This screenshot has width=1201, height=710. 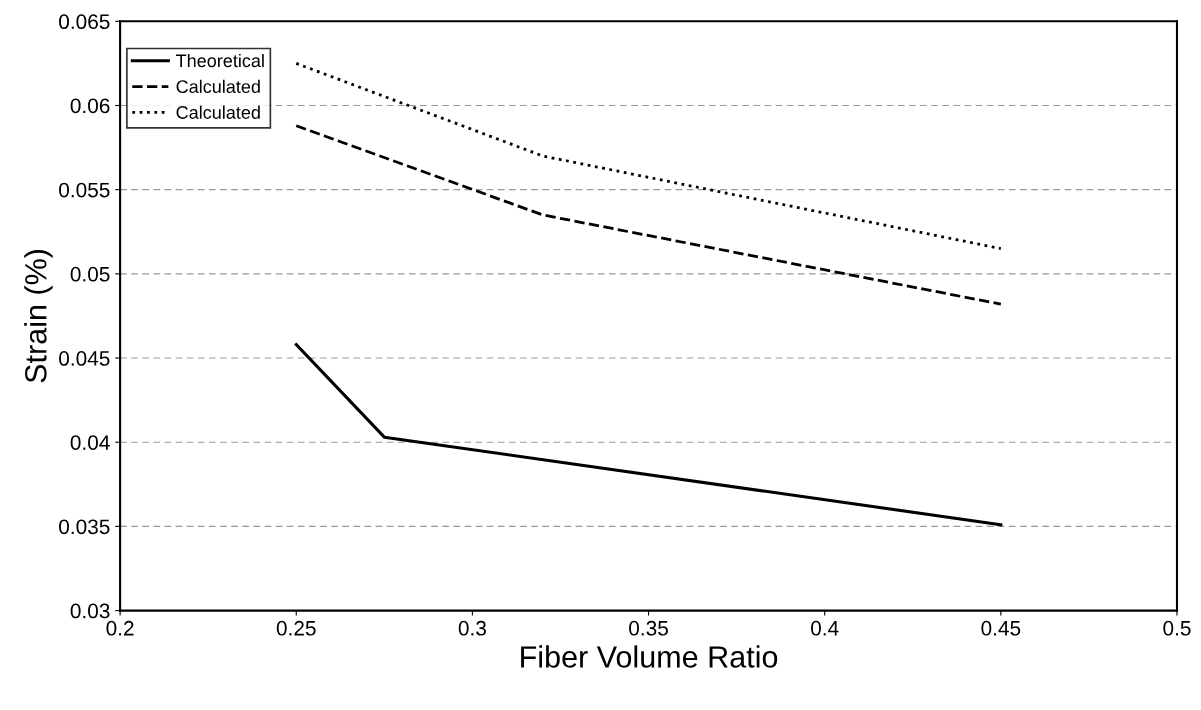 I want to click on x-tick-label: 0.45, so click(x=1001, y=628).